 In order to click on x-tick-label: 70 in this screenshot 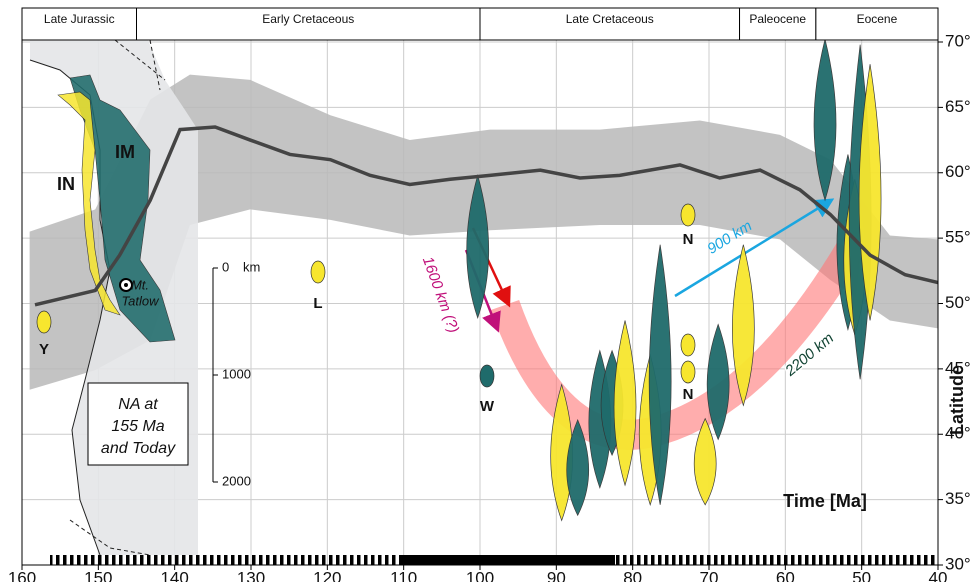, I will do `click(709, 575)`.